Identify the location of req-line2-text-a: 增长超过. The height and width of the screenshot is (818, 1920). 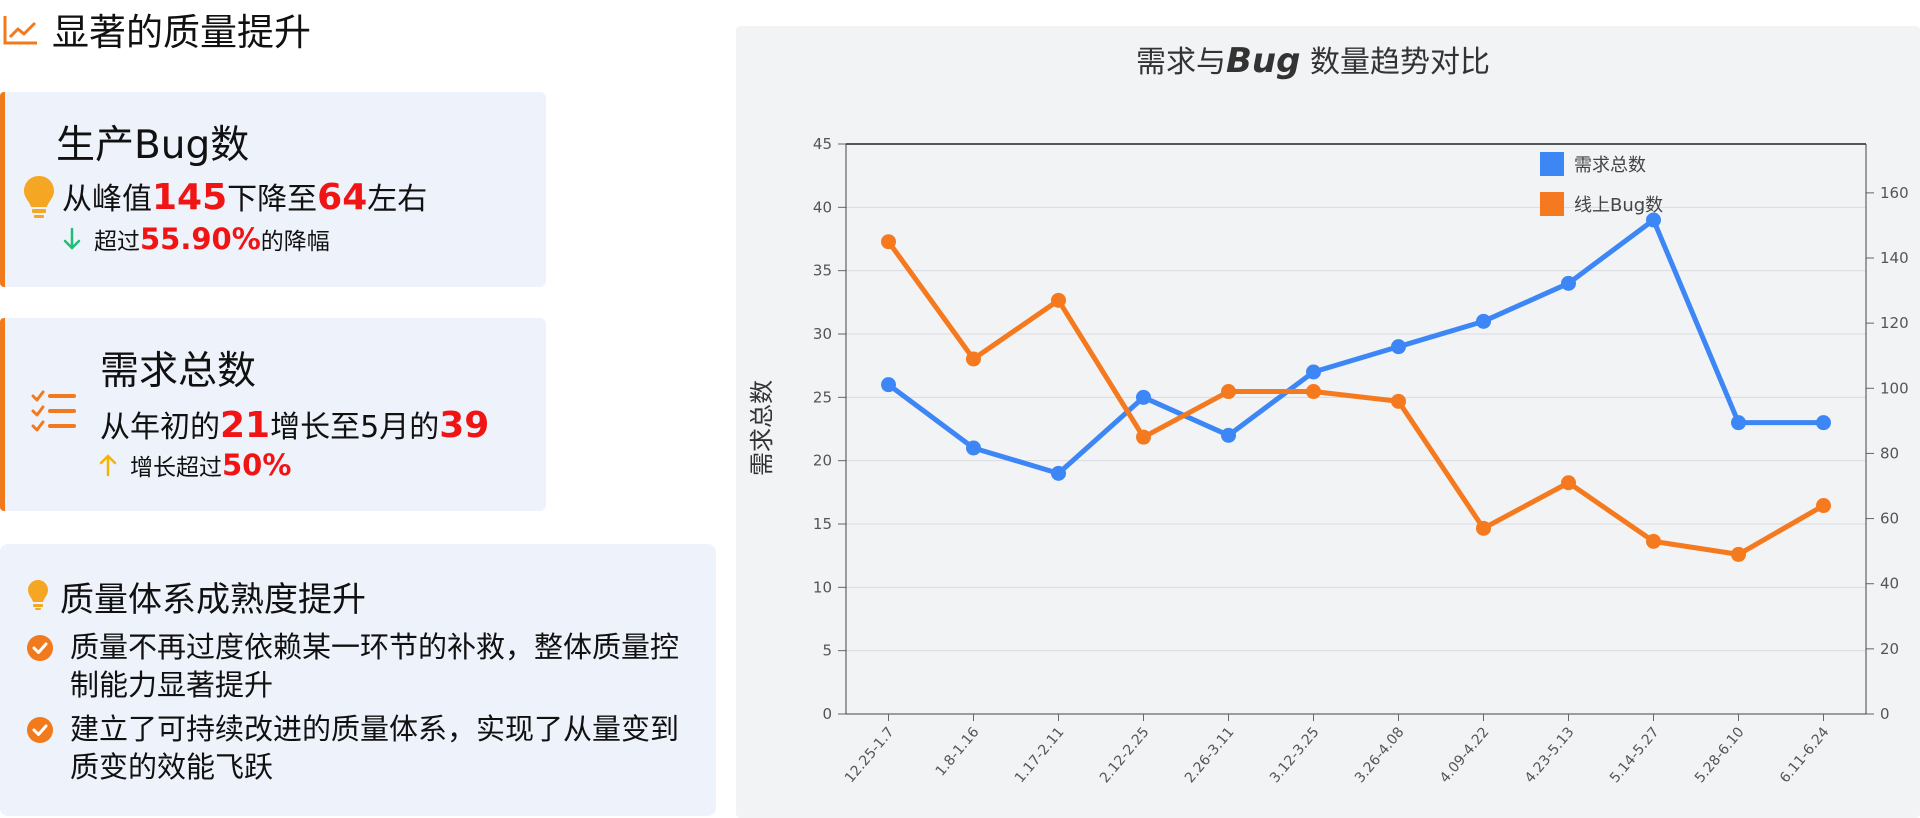
(176, 468).